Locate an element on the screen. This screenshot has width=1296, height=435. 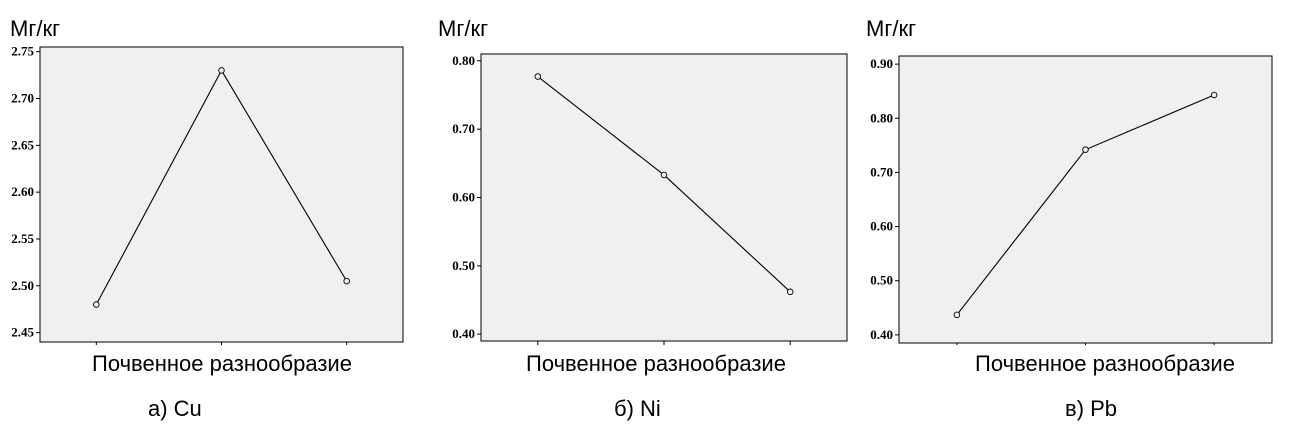
y-tick-label: 2.45 is located at coordinates (22, 332).